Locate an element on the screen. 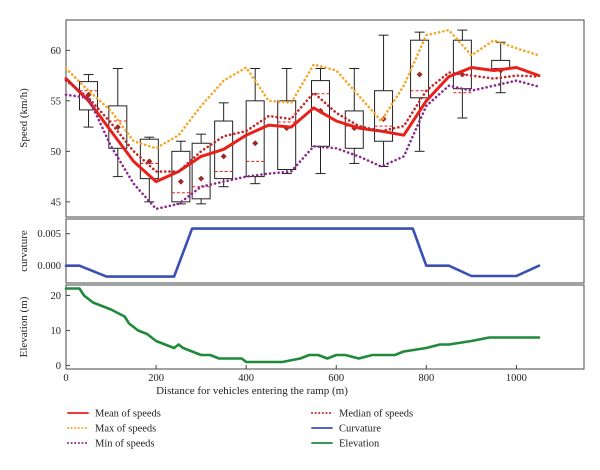 The image size is (600, 470). speed-ytick-label: 60 is located at coordinates (56, 51).